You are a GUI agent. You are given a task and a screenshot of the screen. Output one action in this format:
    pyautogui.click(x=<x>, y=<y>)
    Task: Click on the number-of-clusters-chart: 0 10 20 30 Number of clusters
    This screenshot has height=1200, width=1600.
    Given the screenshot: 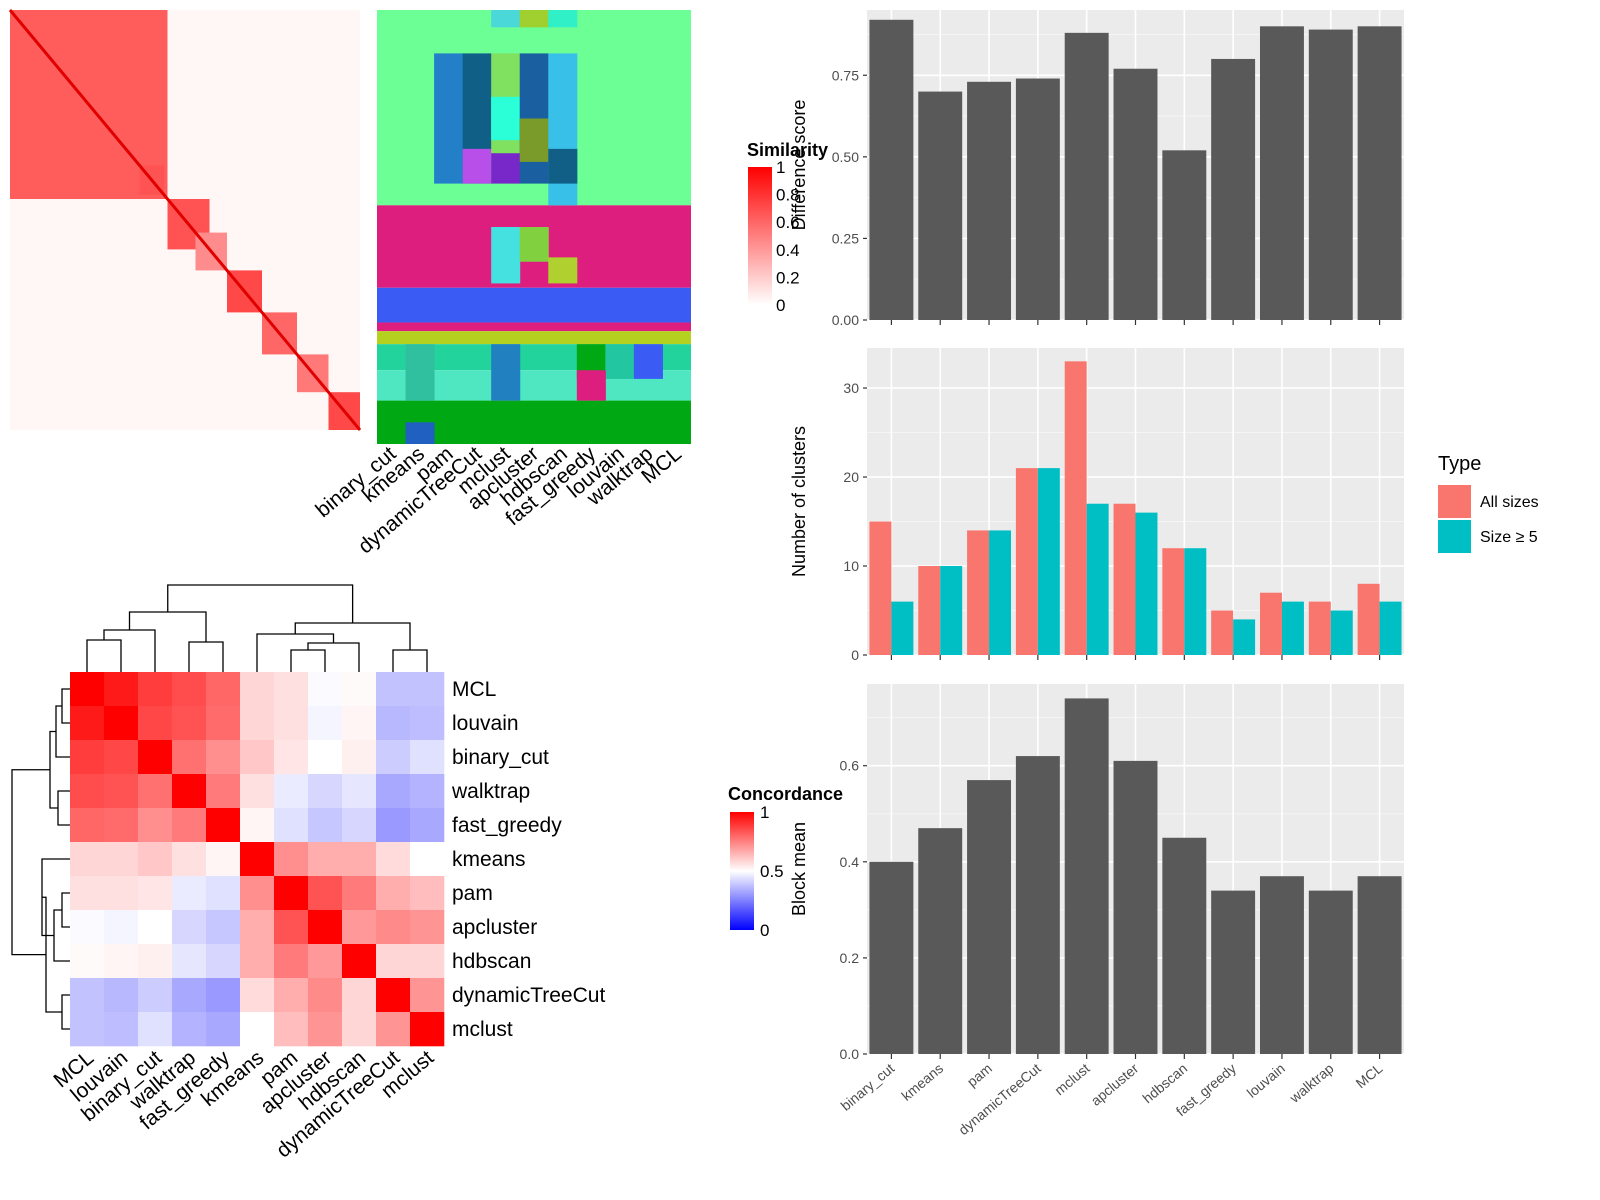 What is the action you would take?
    pyautogui.click(x=1096, y=505)
    